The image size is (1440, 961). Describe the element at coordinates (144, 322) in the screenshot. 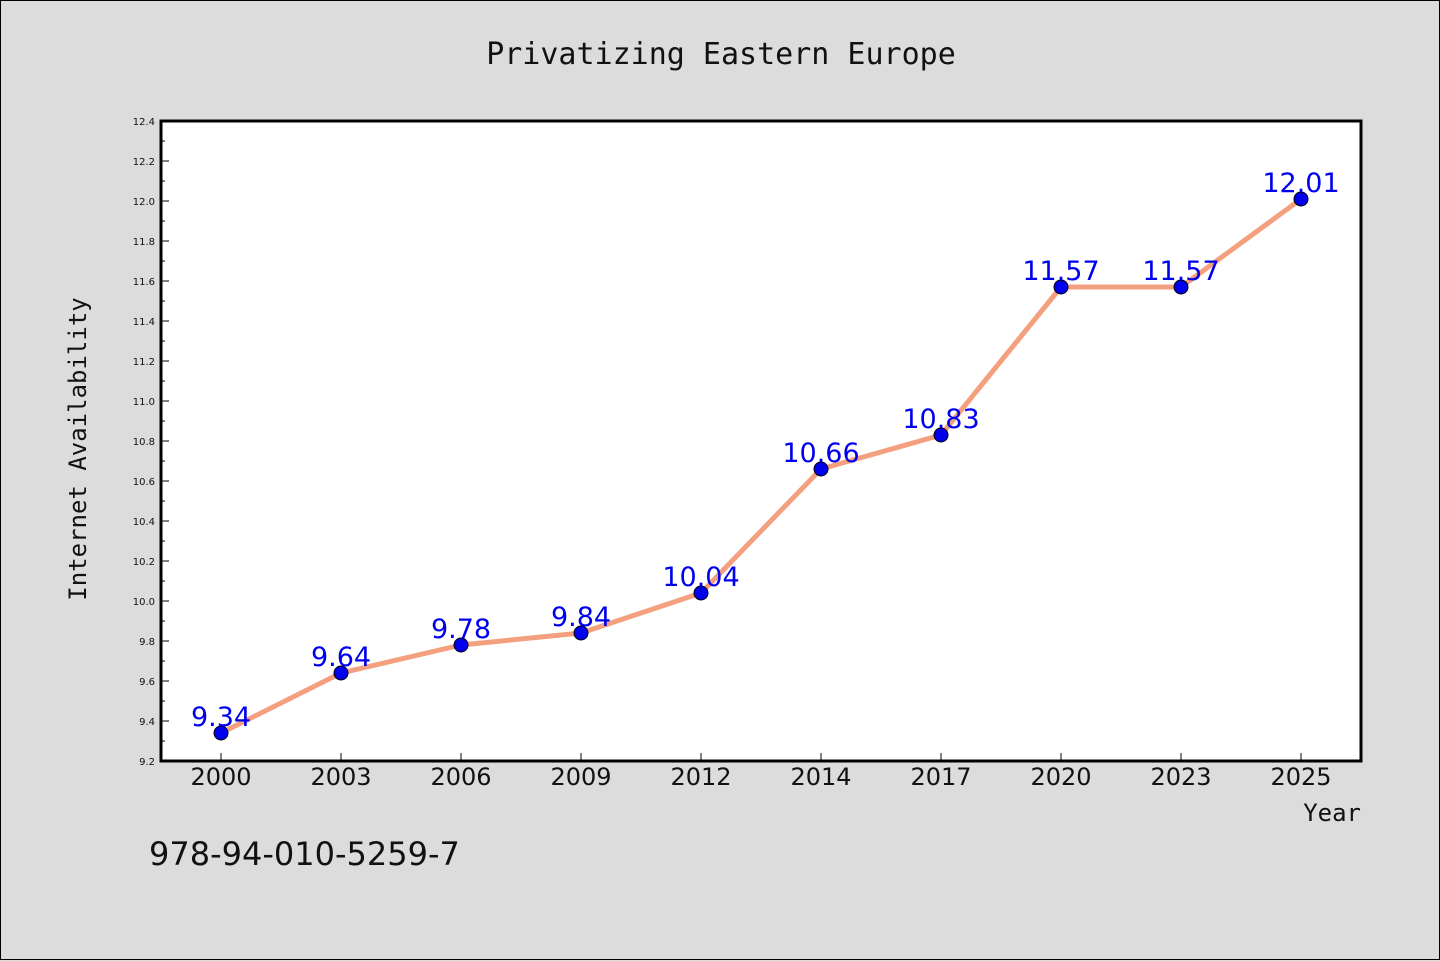

I see `y-tick-label: 11.4` at that location.